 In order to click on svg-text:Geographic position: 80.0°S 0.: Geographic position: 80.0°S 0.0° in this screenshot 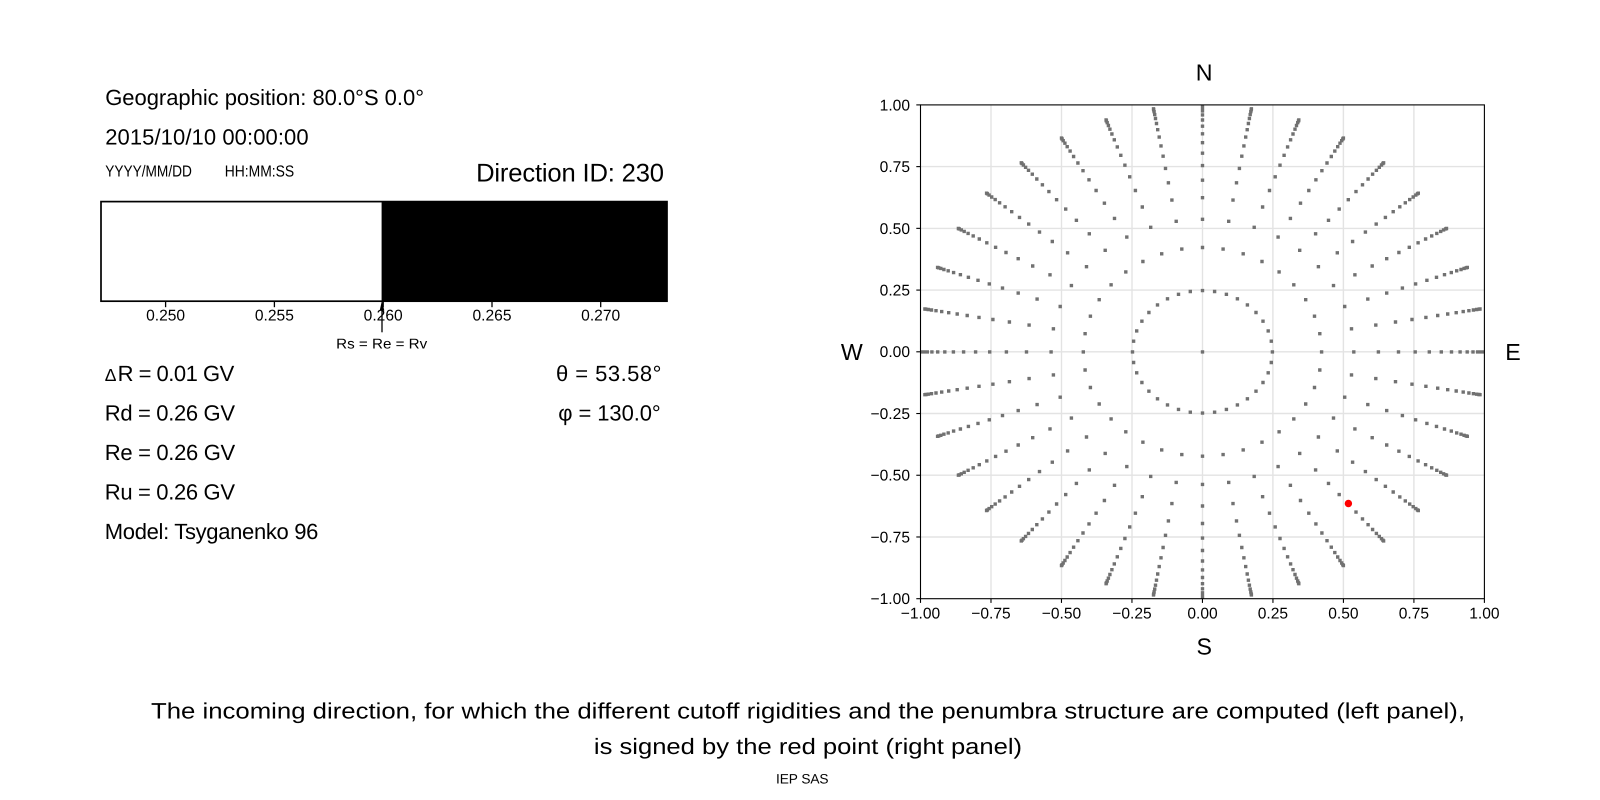, I will do `click(264, 97)`.